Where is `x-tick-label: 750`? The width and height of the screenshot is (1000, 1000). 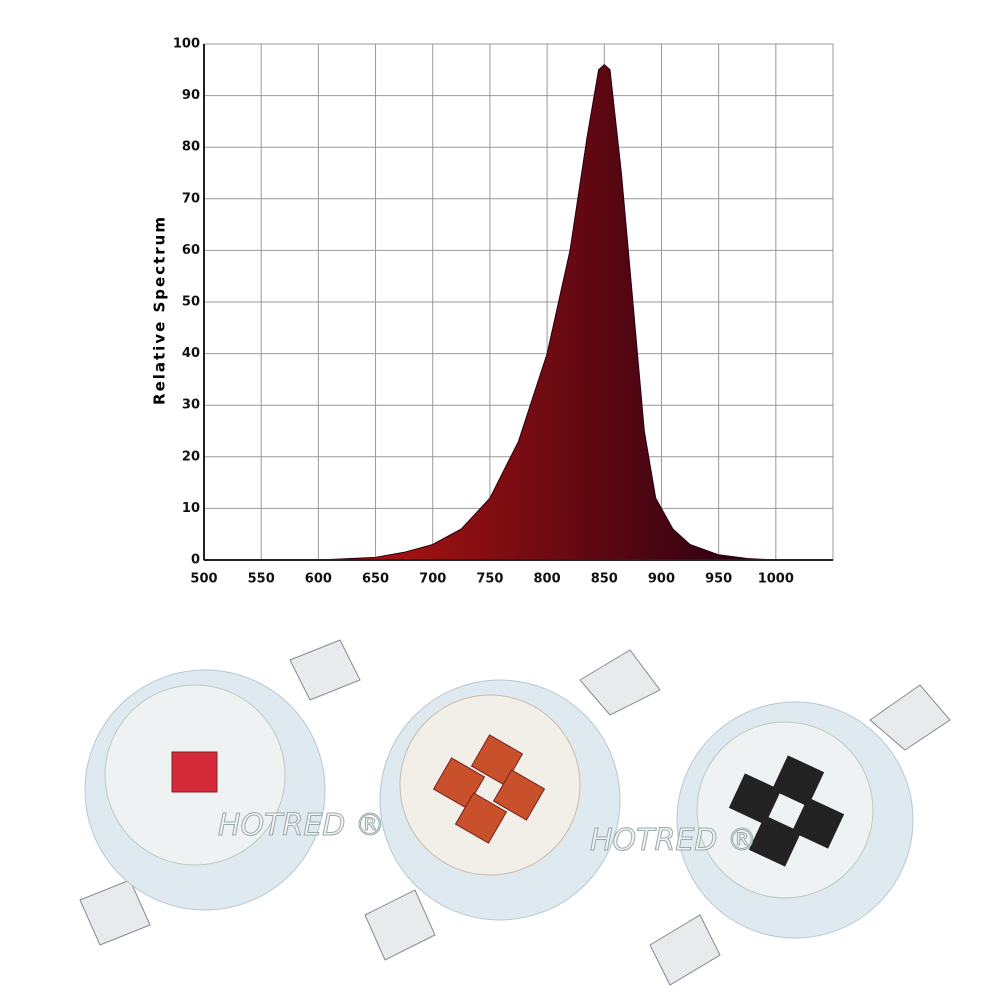
x-tick-label: 750 is located at coordinates (489, 579).